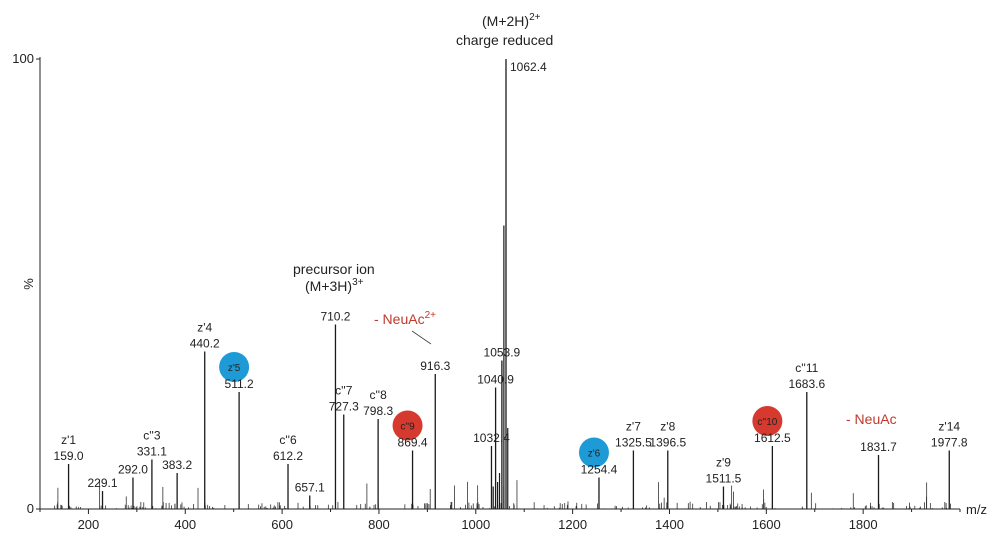  Describe the element at coordinates (502, 353) in the screenshot. I see `peak-value-label: 1053.9` at that location.